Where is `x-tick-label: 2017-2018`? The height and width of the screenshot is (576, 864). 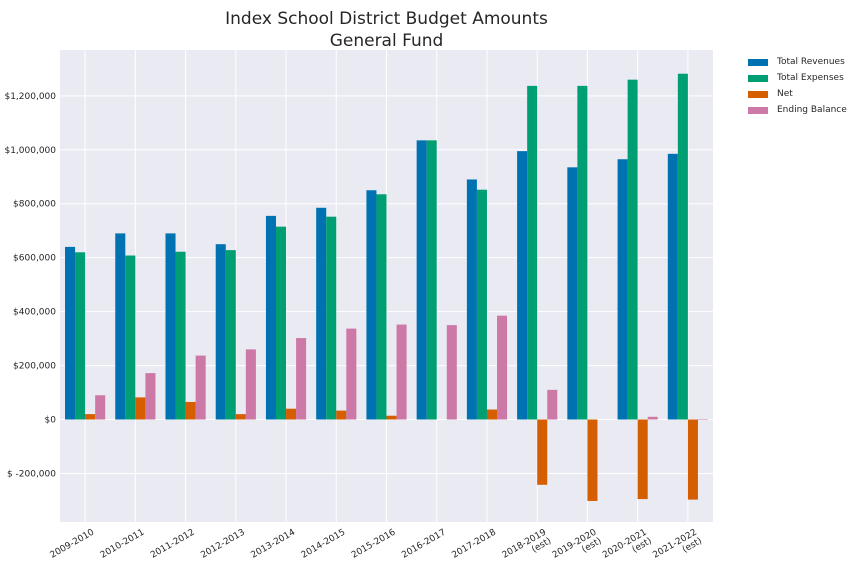 x-tick-label: 2017-2018 is located at coordinates (474, 543).